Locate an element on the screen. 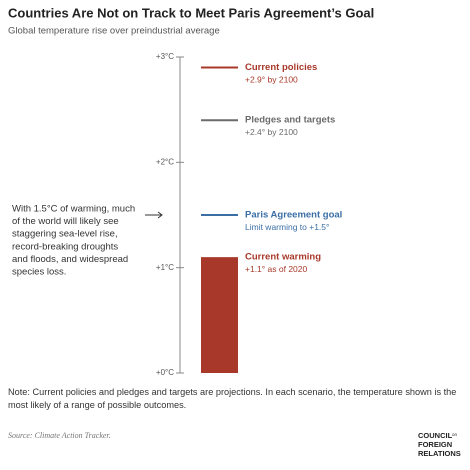 The image size is (470, 470). data-label: +2.4° by 2100 is located at coordinates (271, 132).